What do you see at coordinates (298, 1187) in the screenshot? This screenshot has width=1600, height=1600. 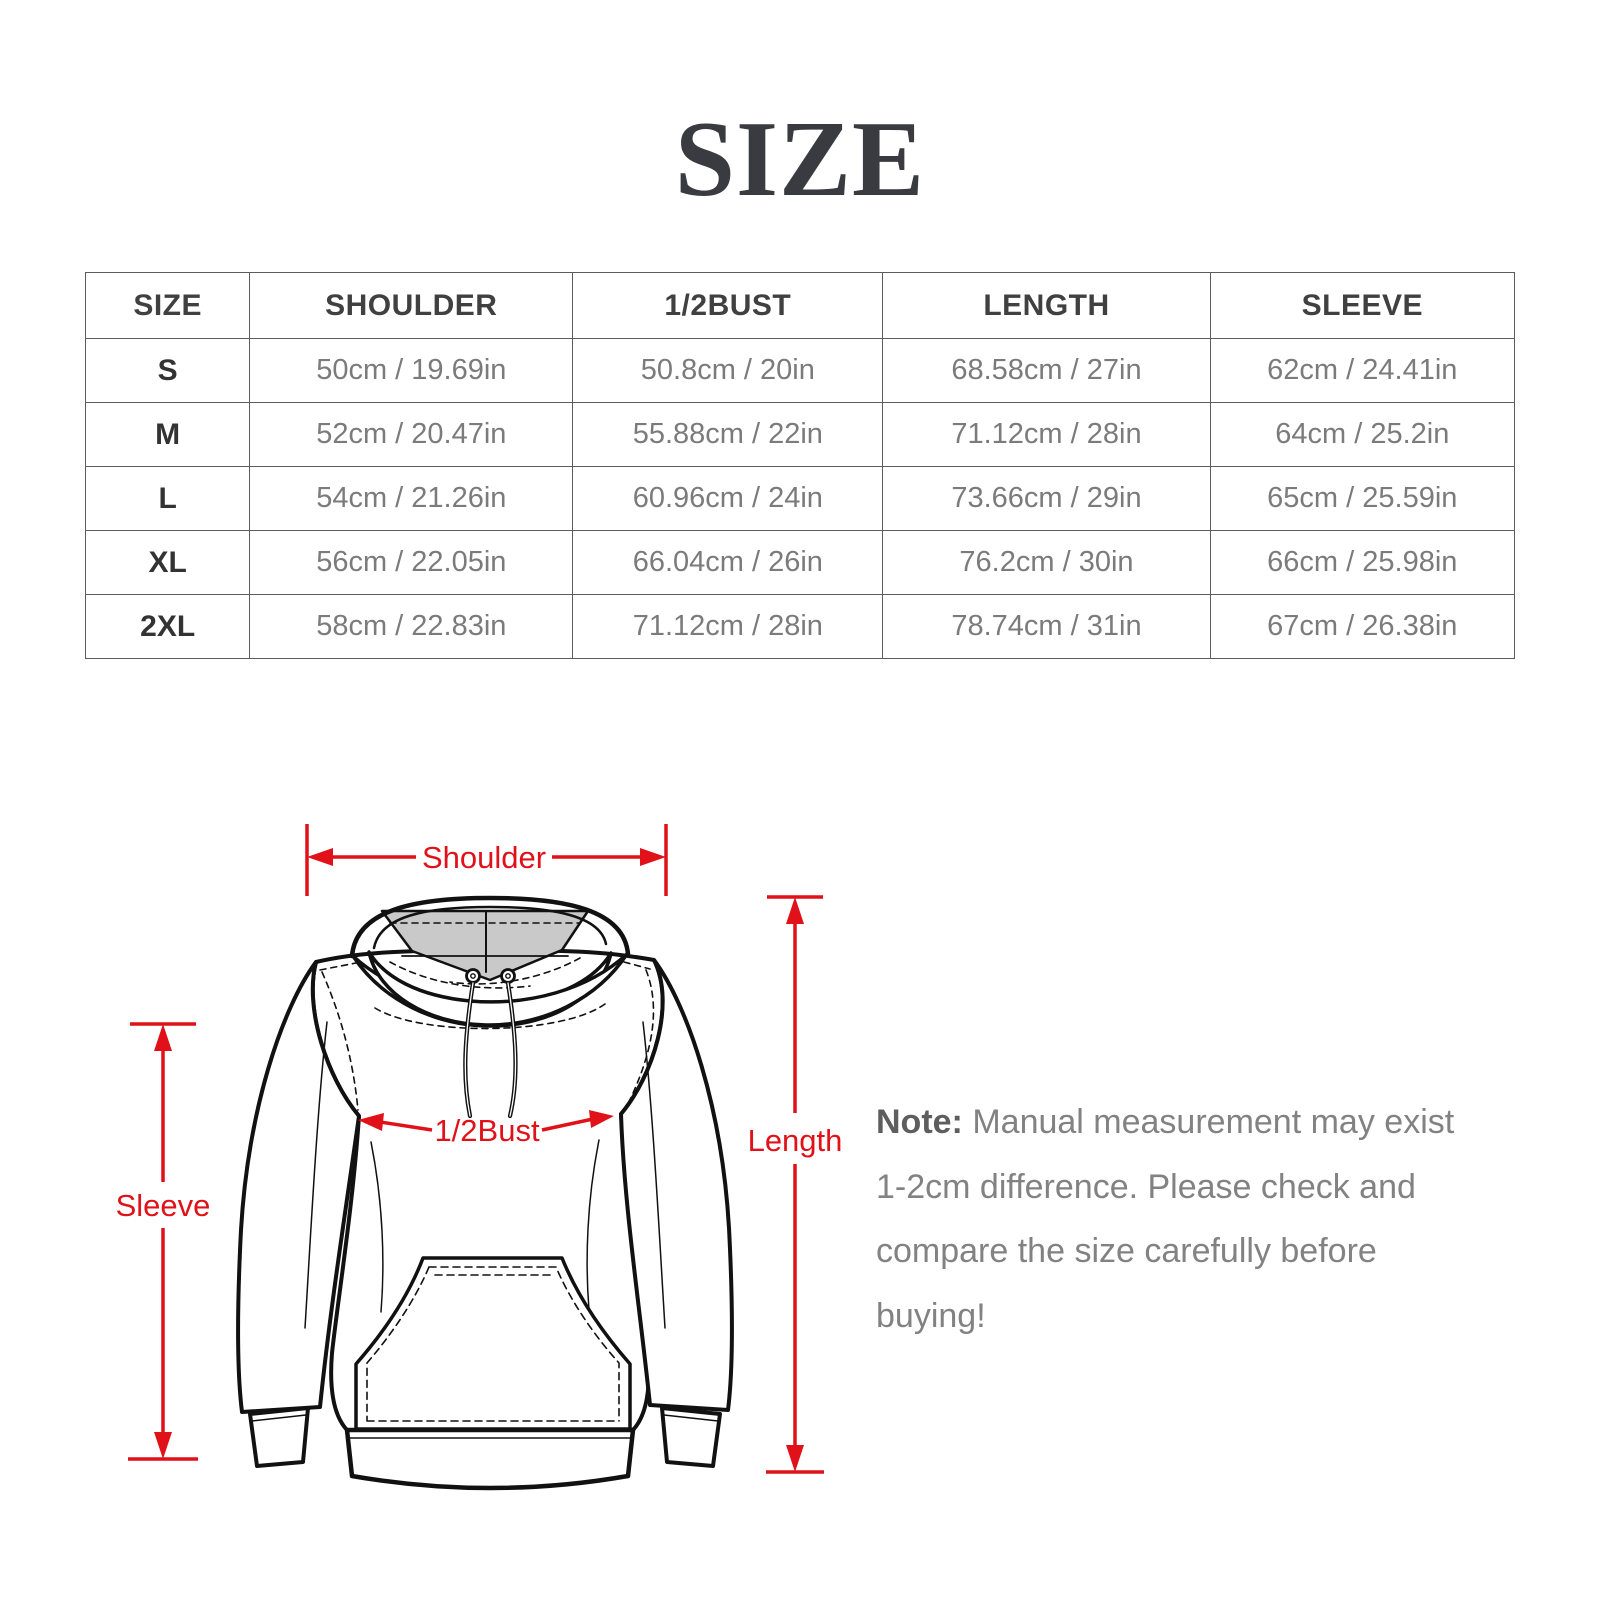 I see `left-sleeve` at bounding box center [298, 1187].